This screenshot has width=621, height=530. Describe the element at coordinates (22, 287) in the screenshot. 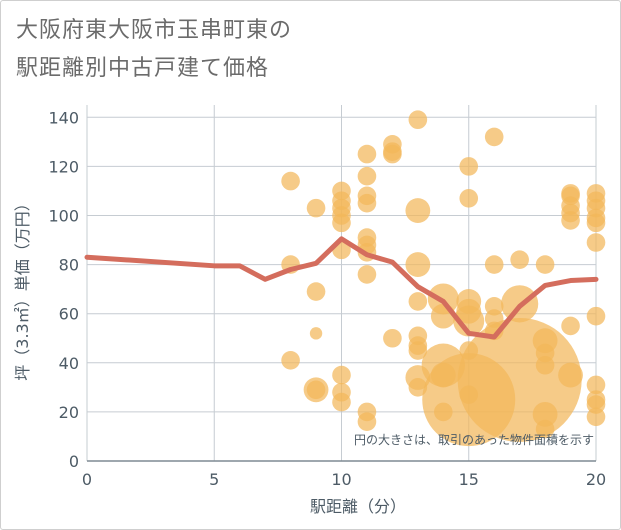

I see `y-axis-label: 坪（3.3㎡）単価（万円）` at that location.